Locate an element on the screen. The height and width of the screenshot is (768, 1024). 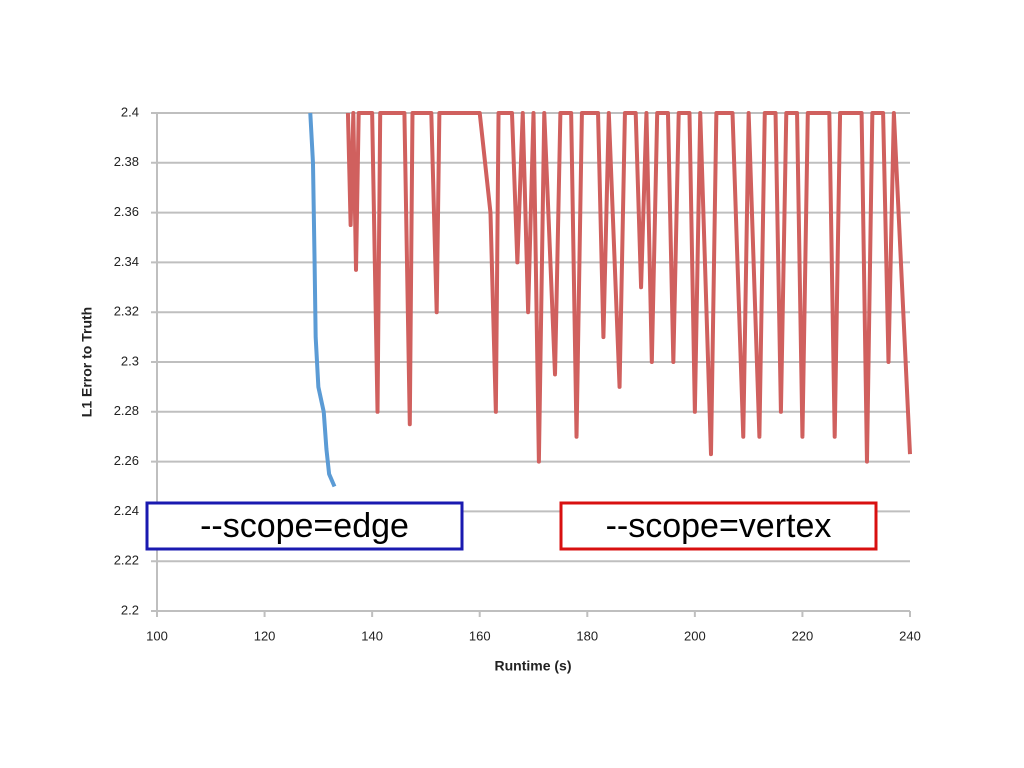
y-tick-label: 2.34 is located at coordinates (126, 261).